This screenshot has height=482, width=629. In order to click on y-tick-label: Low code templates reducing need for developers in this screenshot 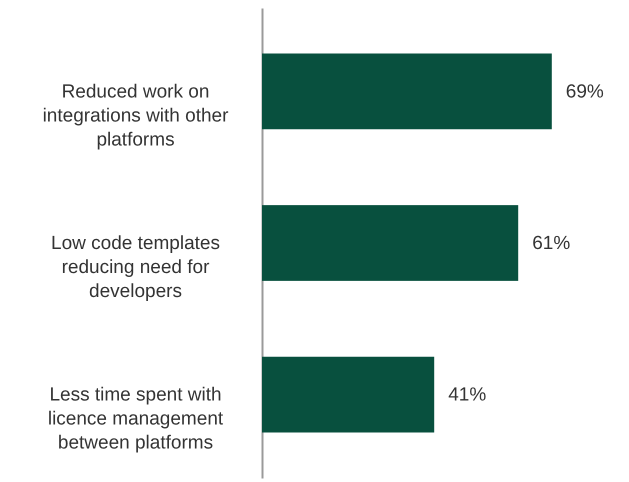, I will do `click(135, 267)`.